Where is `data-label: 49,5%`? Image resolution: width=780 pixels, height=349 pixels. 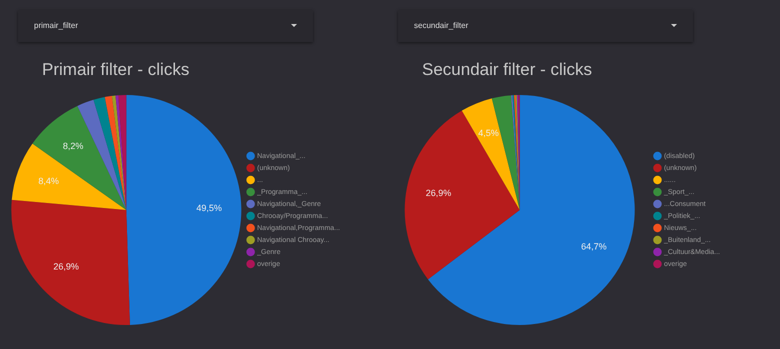
data-label: 49,5% is located at coordinates (209, 208).